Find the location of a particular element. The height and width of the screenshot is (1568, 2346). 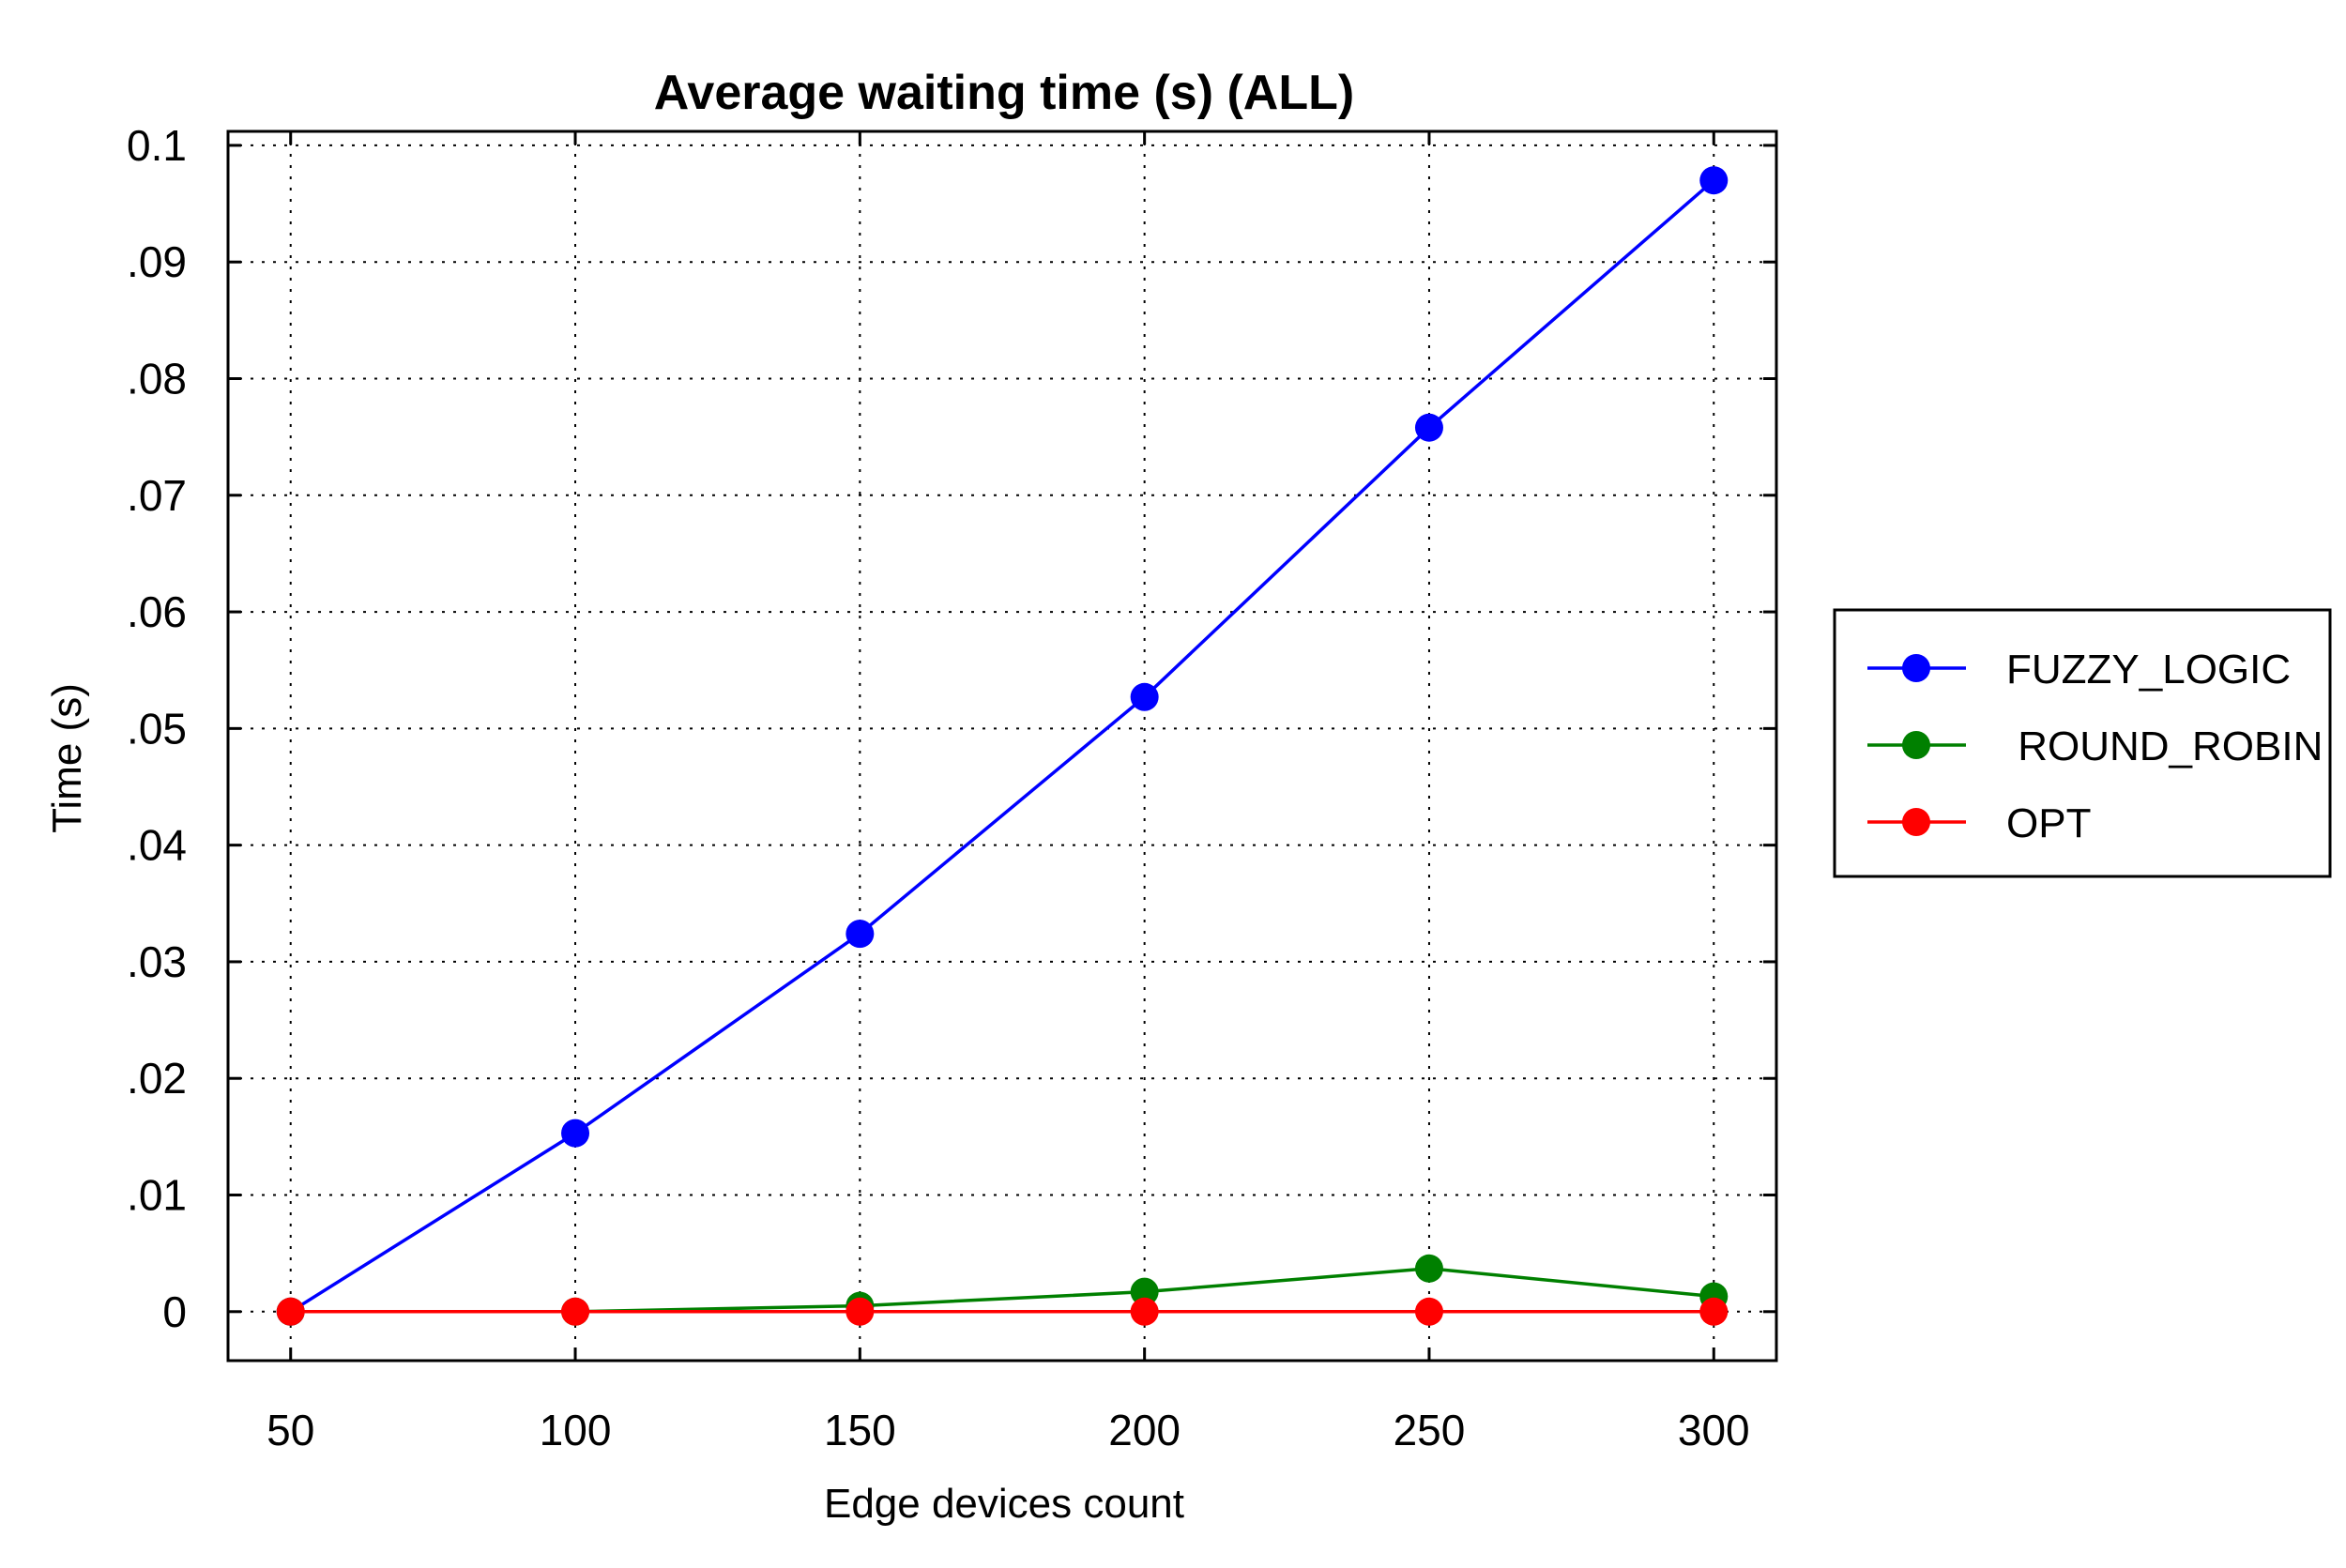

x-tick-label: 300 is located at coordinates (1714, 1430).